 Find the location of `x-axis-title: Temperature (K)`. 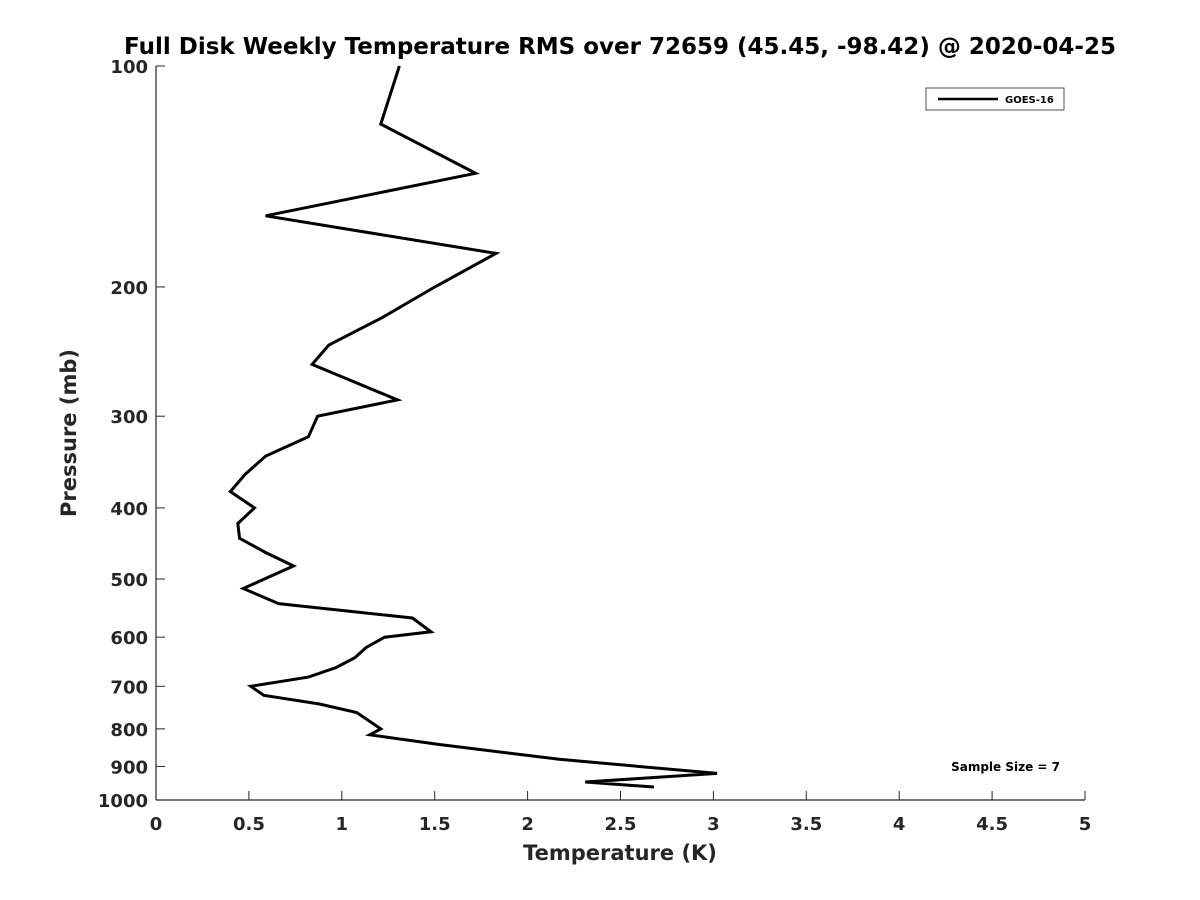

x-axis-title: Temperature (K) is located at coordinates (620, 853).